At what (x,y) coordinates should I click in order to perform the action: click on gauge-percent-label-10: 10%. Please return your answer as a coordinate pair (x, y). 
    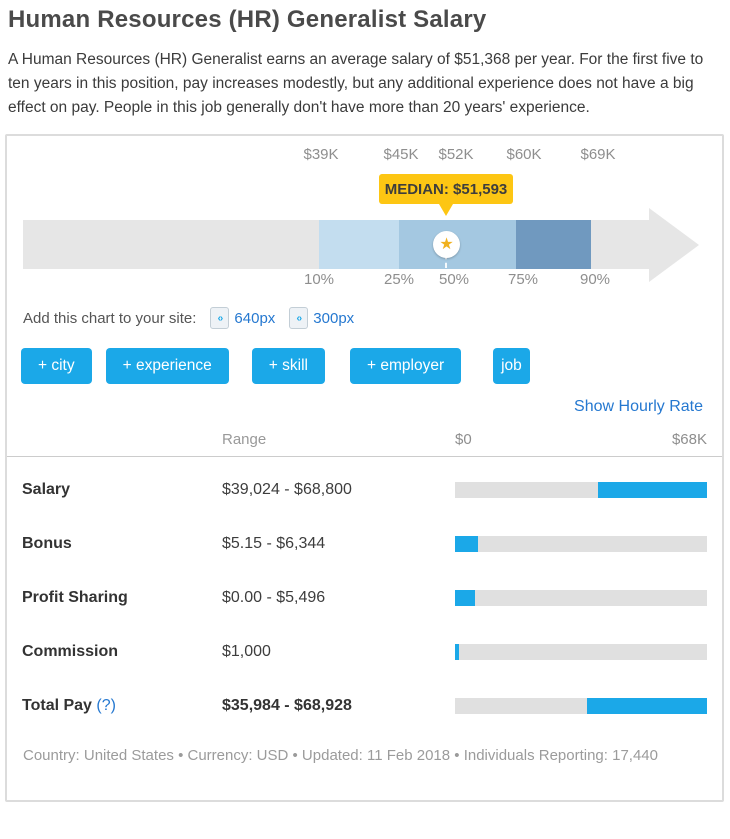
    Looking at the image, I should click on (319, 279).